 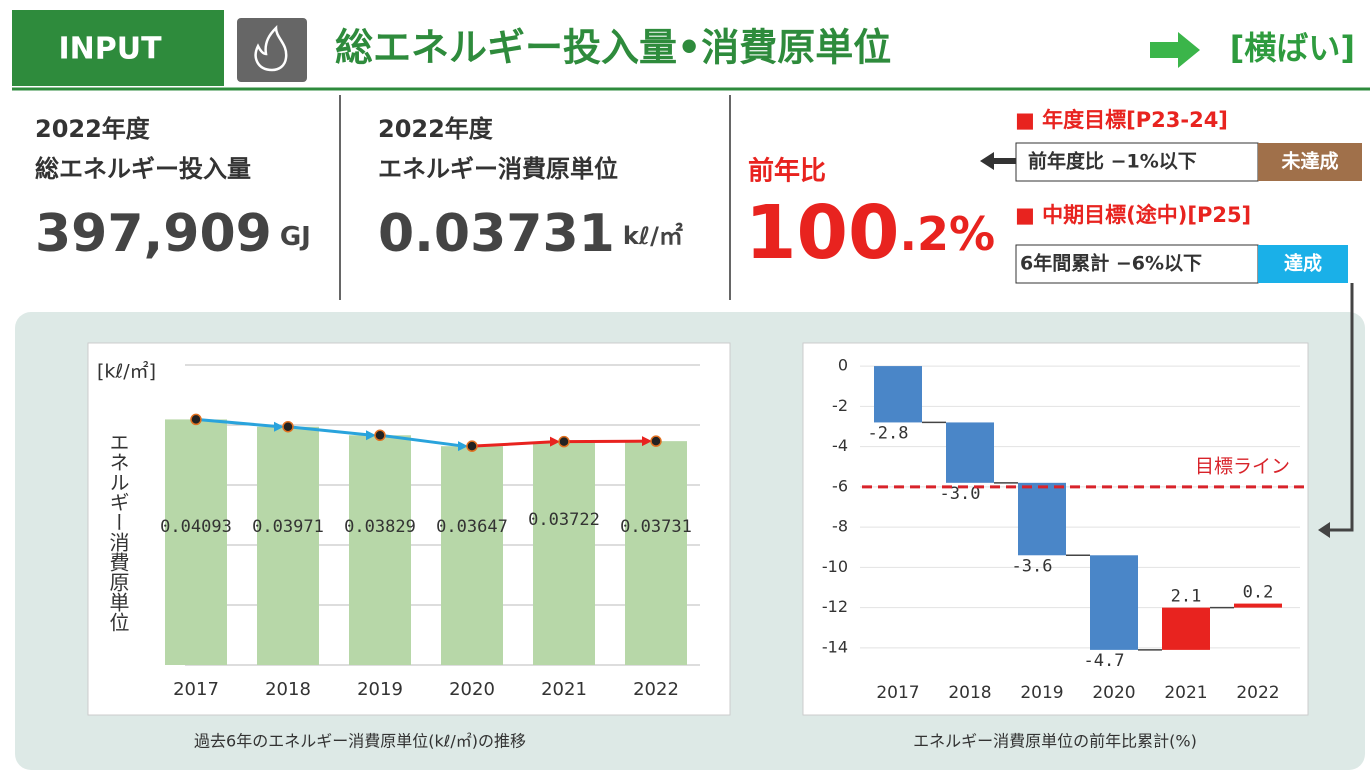 I want to click on value-label: 0.04093, so click(x=196, y=527).